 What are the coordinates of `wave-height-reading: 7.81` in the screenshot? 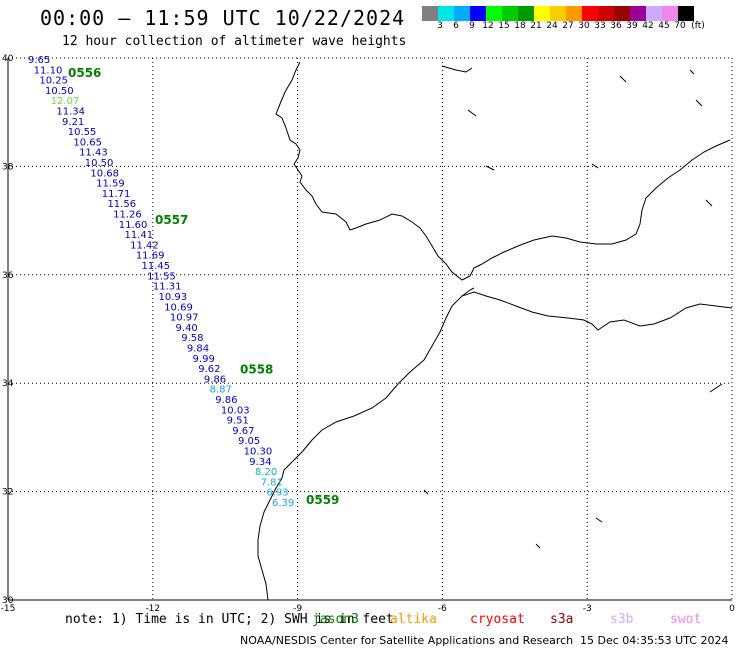 It's located at (272, 482).